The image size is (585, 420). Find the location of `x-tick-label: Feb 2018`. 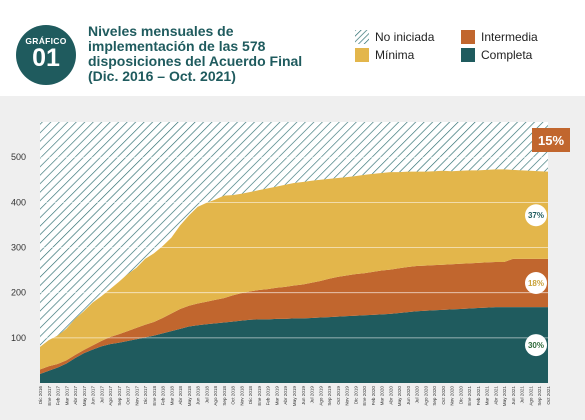

x-tick-label: Feb 2018 is located at coordinates (163, 396).